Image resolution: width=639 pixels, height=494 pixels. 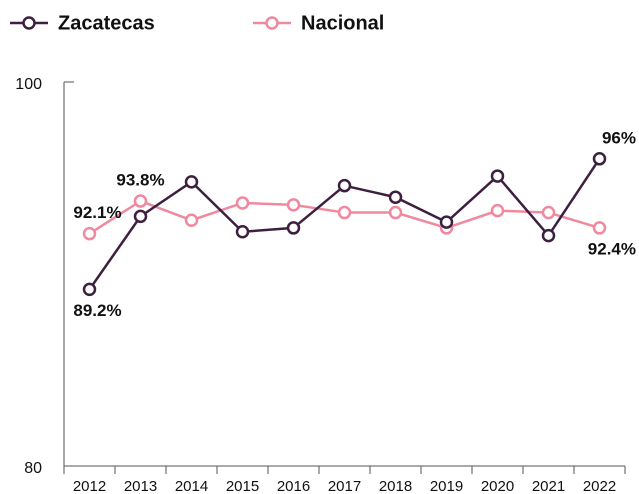 I want to click on data-label: 92.4%, so click(x=612, y=248).